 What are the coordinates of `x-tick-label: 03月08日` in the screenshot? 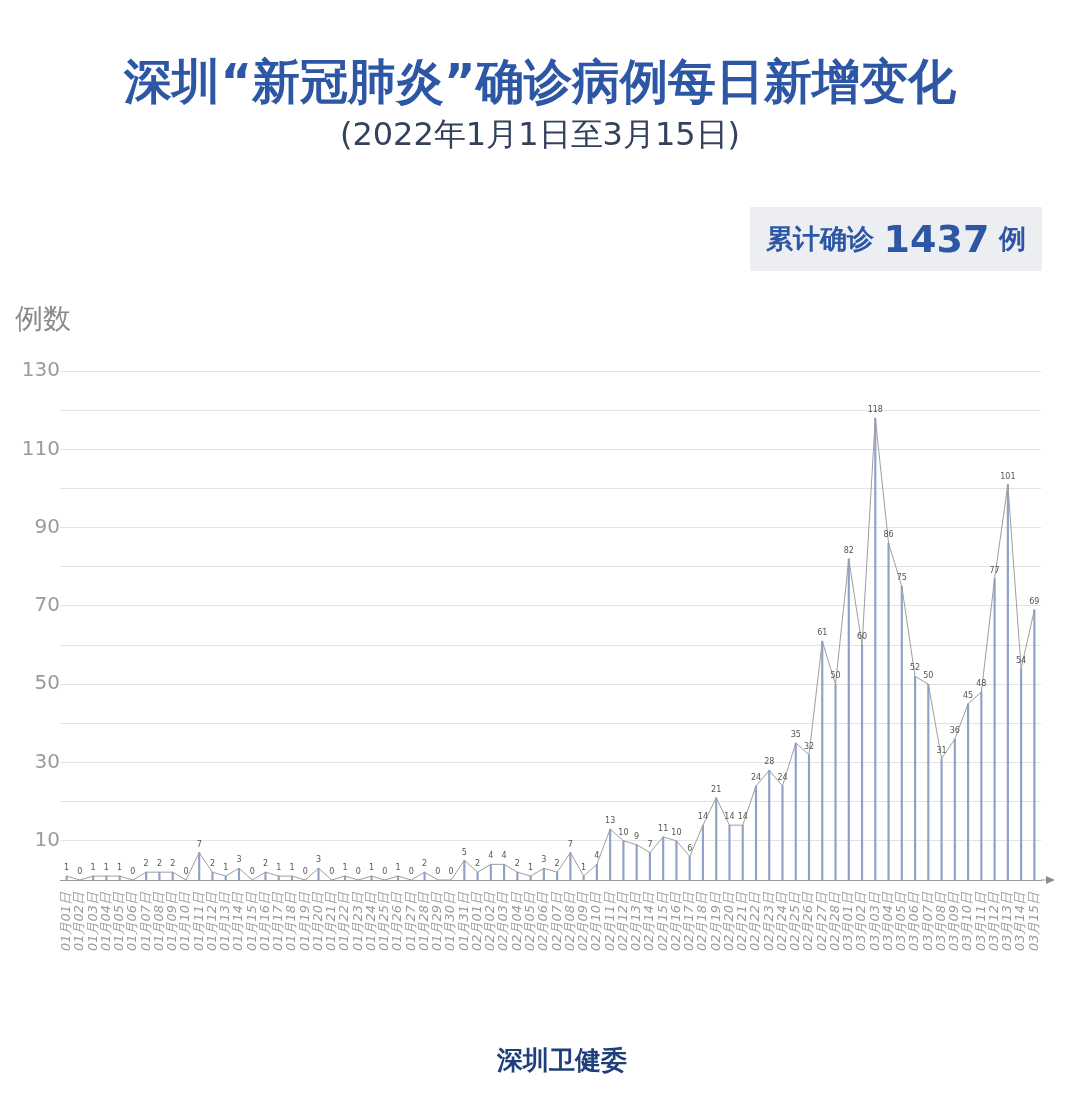 It's located at (940, 921).